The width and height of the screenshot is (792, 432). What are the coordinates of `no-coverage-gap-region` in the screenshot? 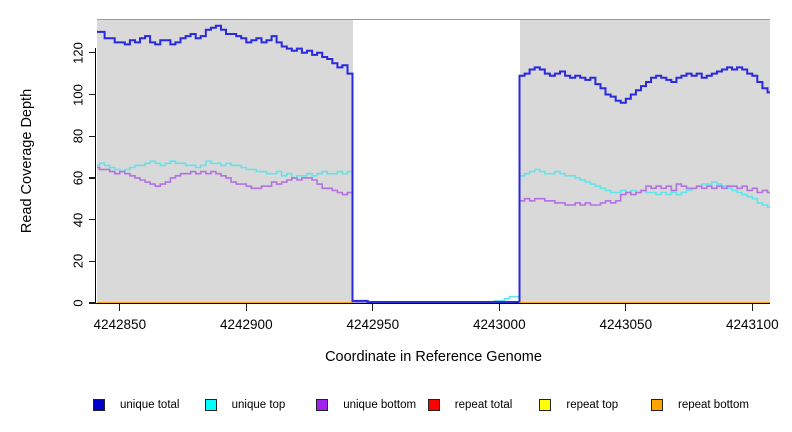 It's located at (436, 162).